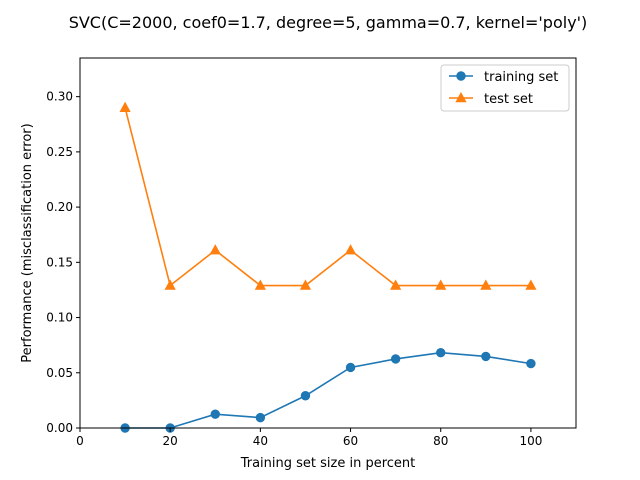 Image resolution: width=640 pixels, height=480 pixels. What do you see at coordinates (170, 441) in the screenshot?
I see `x-tick-label-1: 20` at bounding box center [170, 441].